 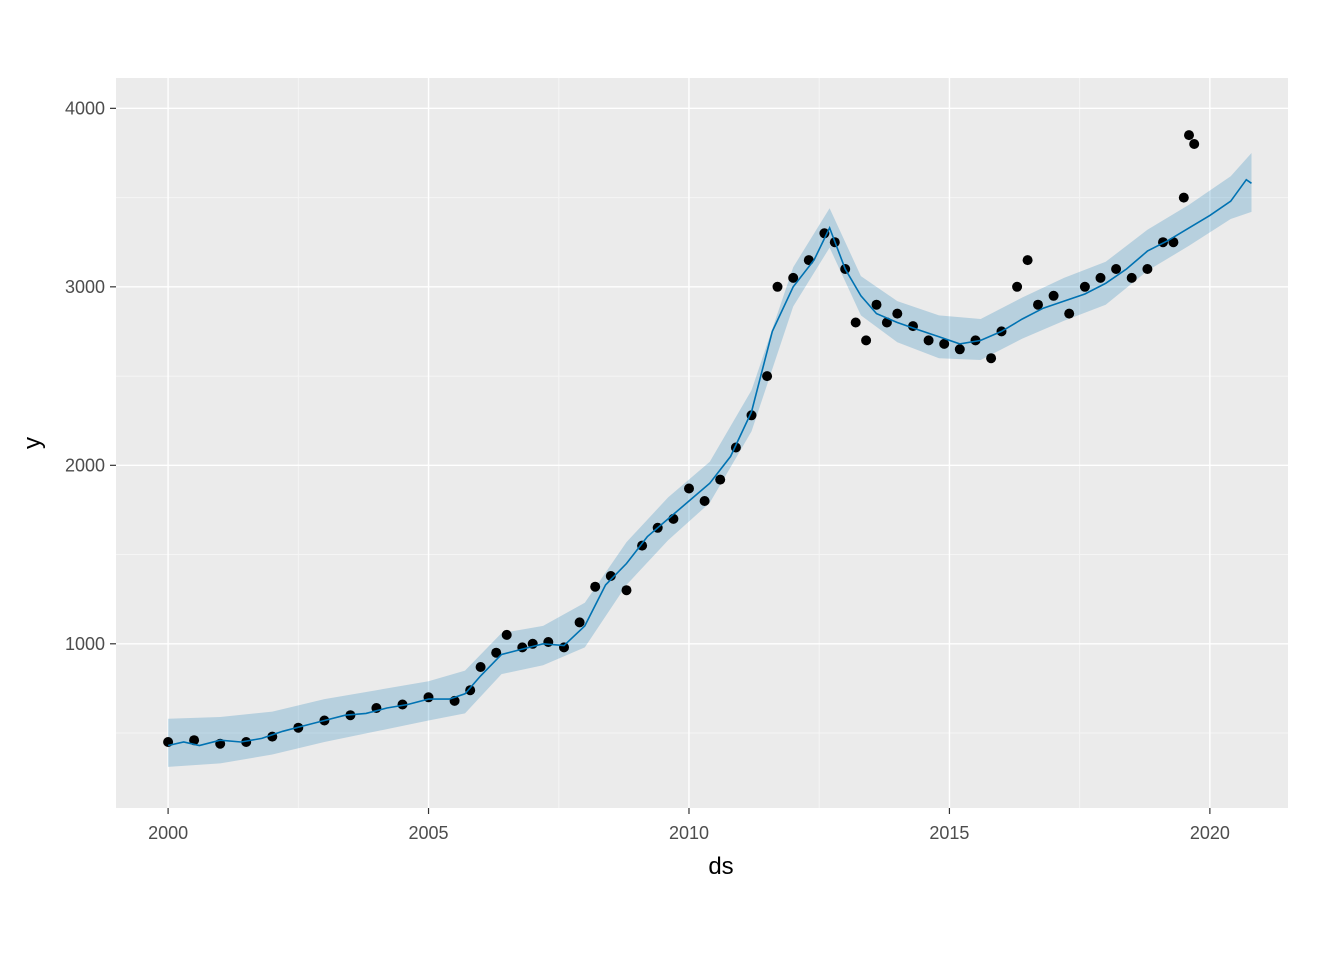 I want to click on y-tick-label: 4000, so click(x=85, y=108).